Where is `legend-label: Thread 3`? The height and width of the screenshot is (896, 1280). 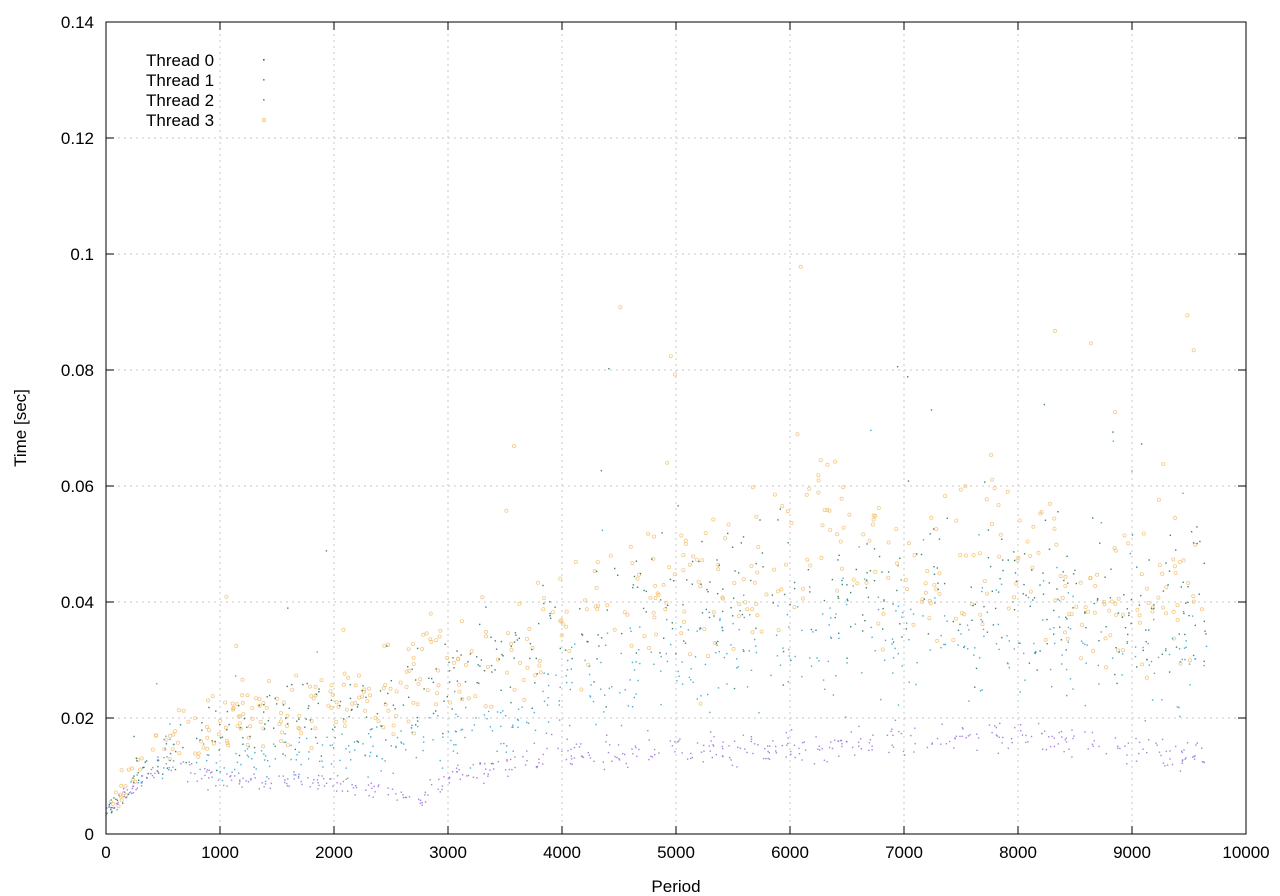 legend-label: Thread 3 is located at coordinates (180, 120).